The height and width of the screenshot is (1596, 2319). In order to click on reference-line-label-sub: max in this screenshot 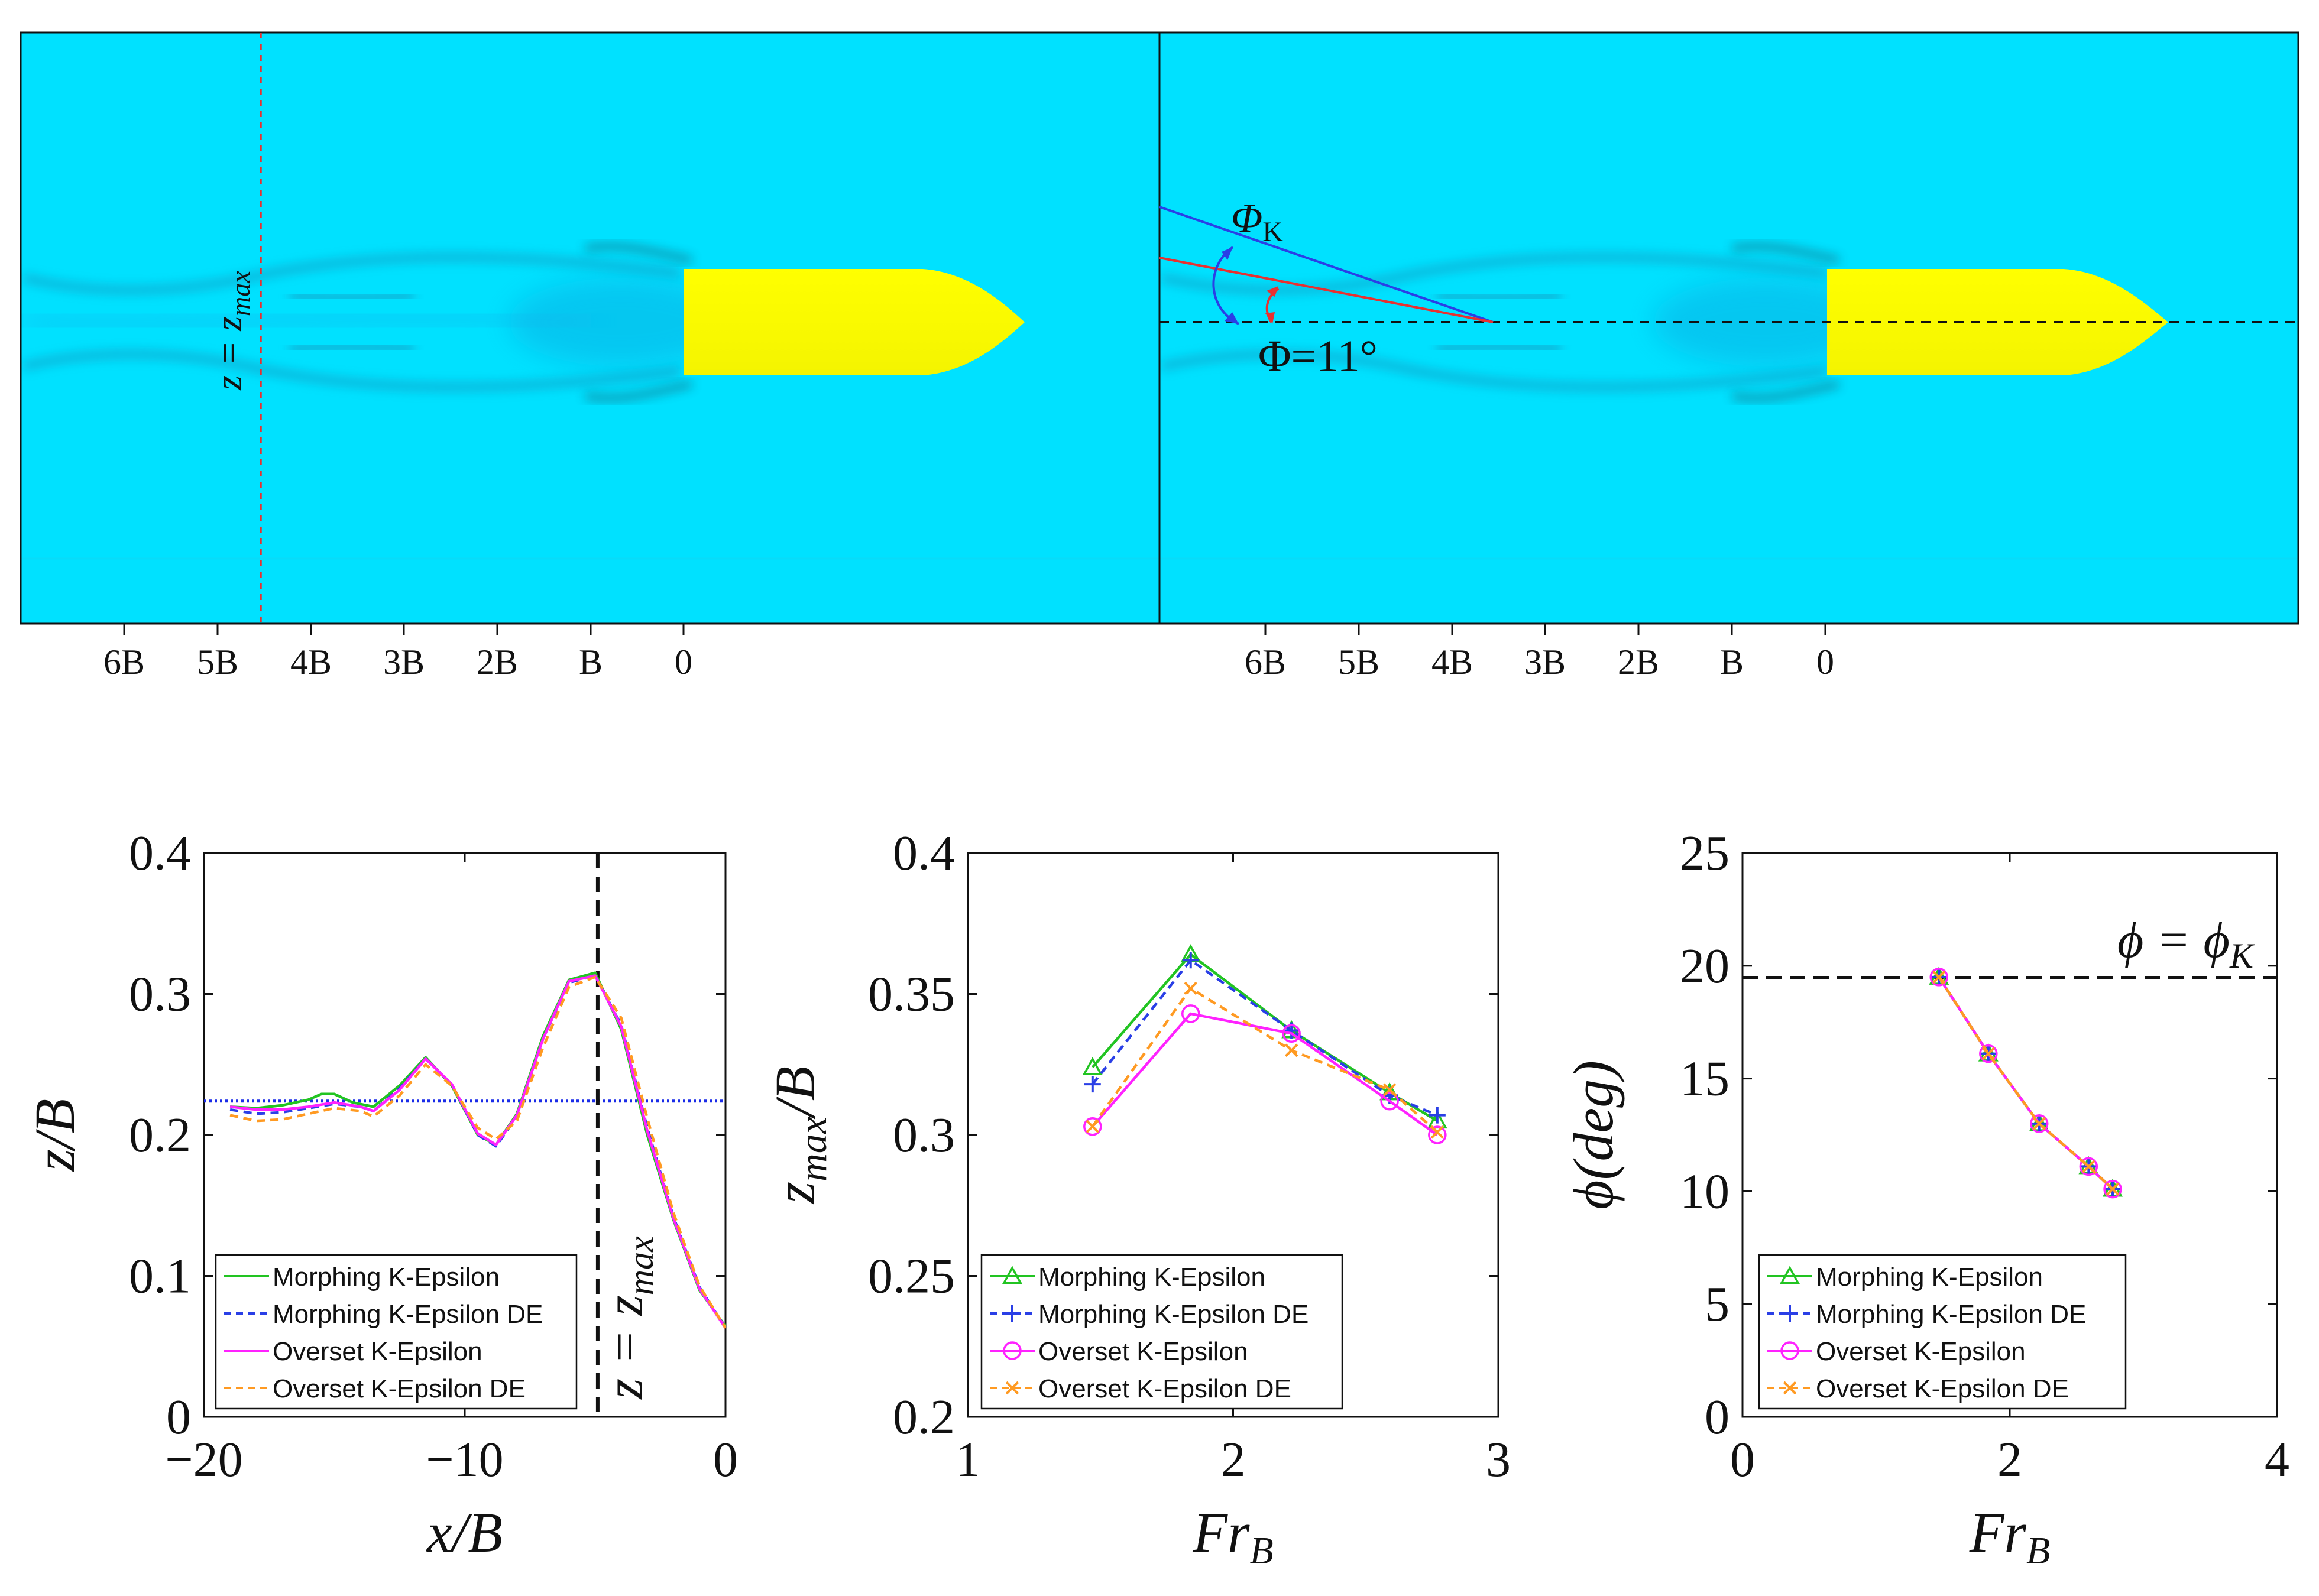, I will do `click(640, 1265)`.